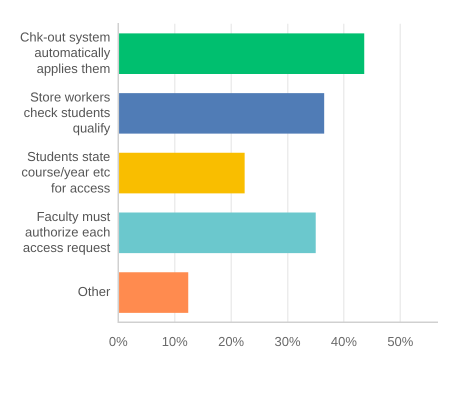 The image size is (449, 400). Describe the element at coordinates (66, 231) in the screenshot. I see `y-tick-label: Faculty must authorize each access request` at that location.